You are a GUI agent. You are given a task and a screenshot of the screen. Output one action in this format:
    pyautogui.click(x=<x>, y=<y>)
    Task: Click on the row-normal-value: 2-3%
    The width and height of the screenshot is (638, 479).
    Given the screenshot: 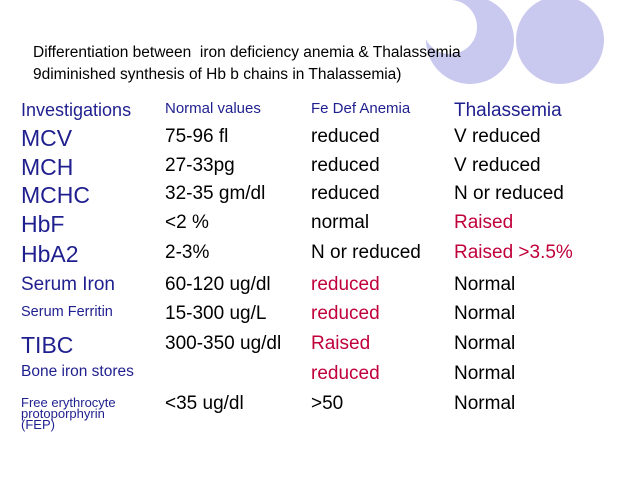 What is the action you would take?
    pyautogui.click(x=187, y=252)
    